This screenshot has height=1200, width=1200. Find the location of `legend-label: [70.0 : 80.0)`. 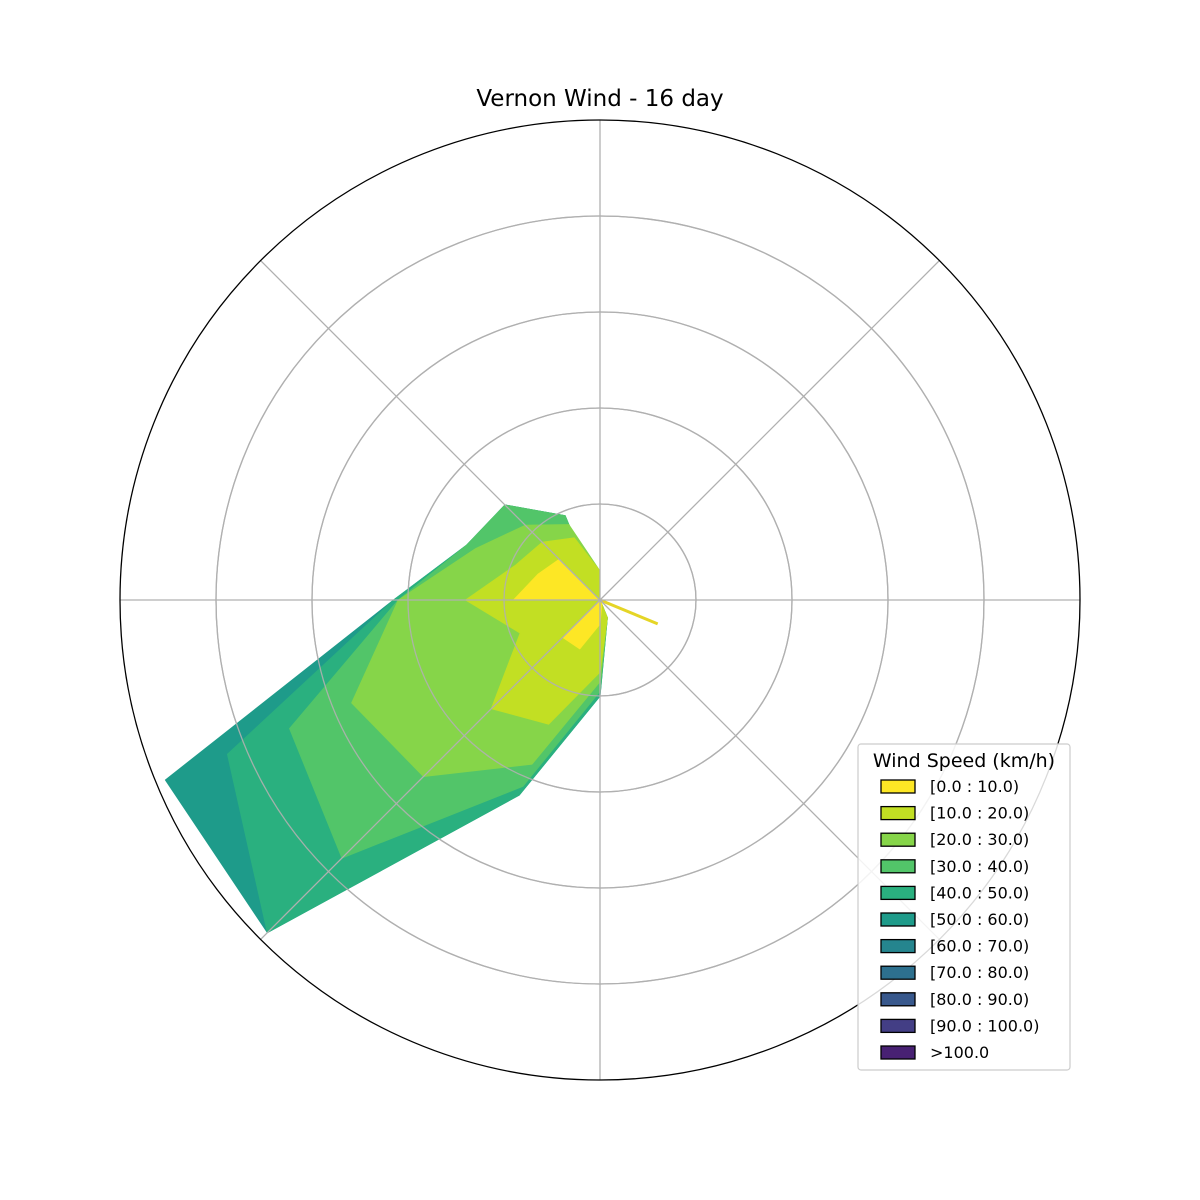

legend-label: [70.0 : 80.0) is located at coordinates (979, 972).